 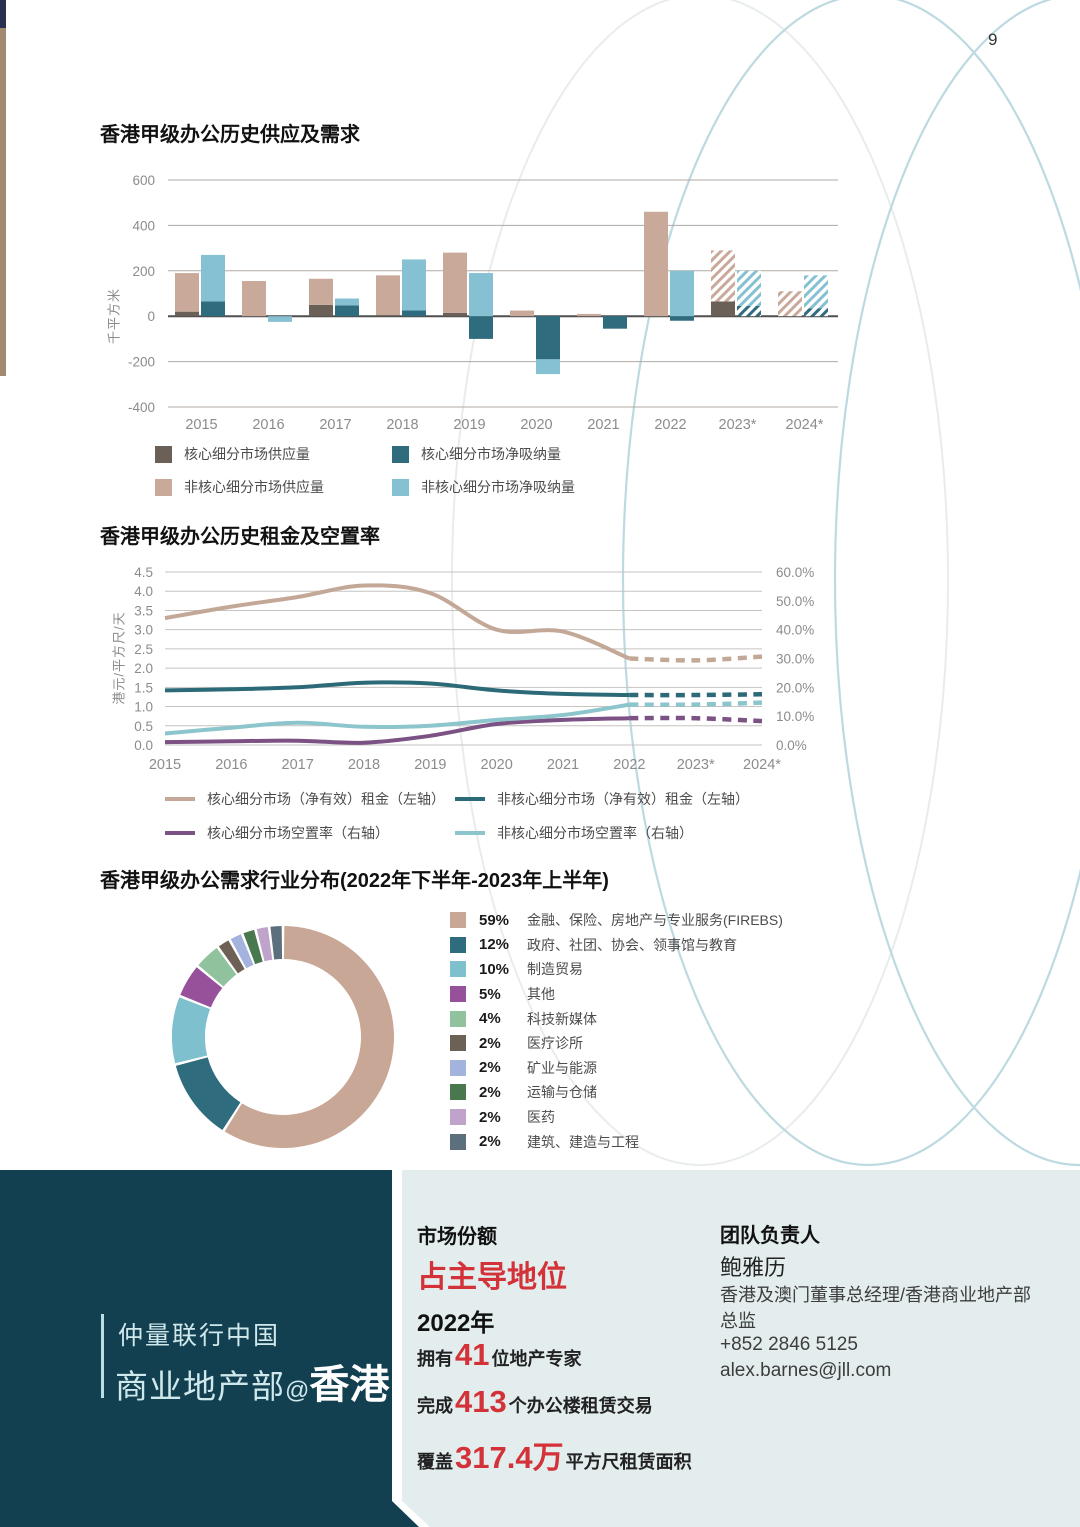 I want to click on donut-legend-label: 其他, so click(x=541, y=994).